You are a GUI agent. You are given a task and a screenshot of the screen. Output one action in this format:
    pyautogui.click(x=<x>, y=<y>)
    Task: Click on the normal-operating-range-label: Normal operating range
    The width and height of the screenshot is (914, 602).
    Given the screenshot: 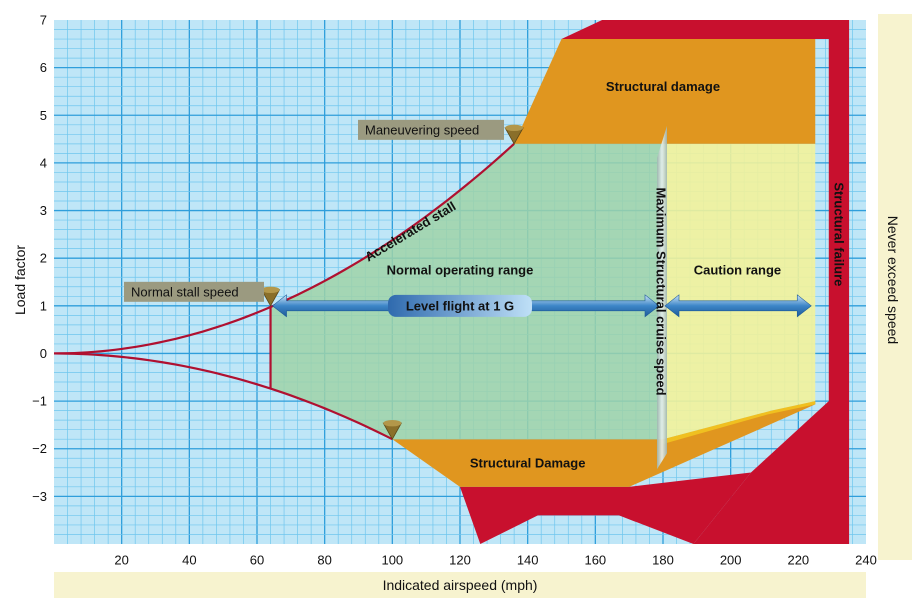 What is the action you would take?
    pyautogui.click(x=460, y=270)
    